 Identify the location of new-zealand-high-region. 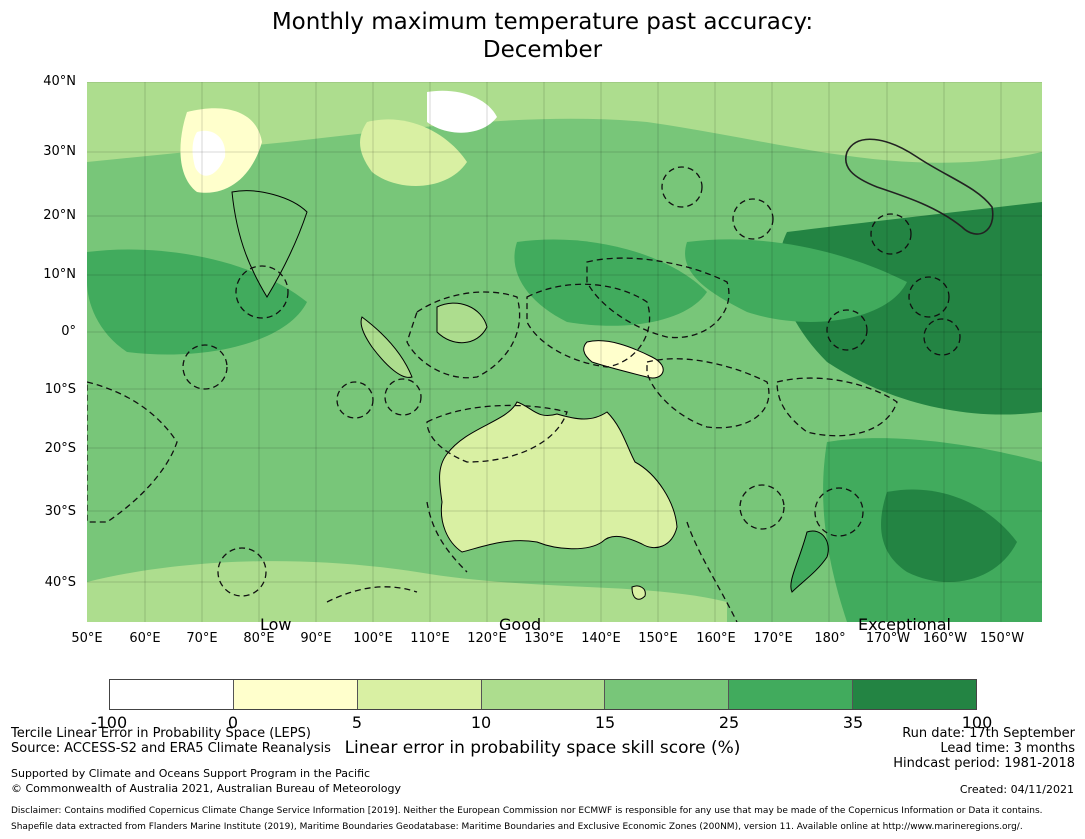
(949, 535).